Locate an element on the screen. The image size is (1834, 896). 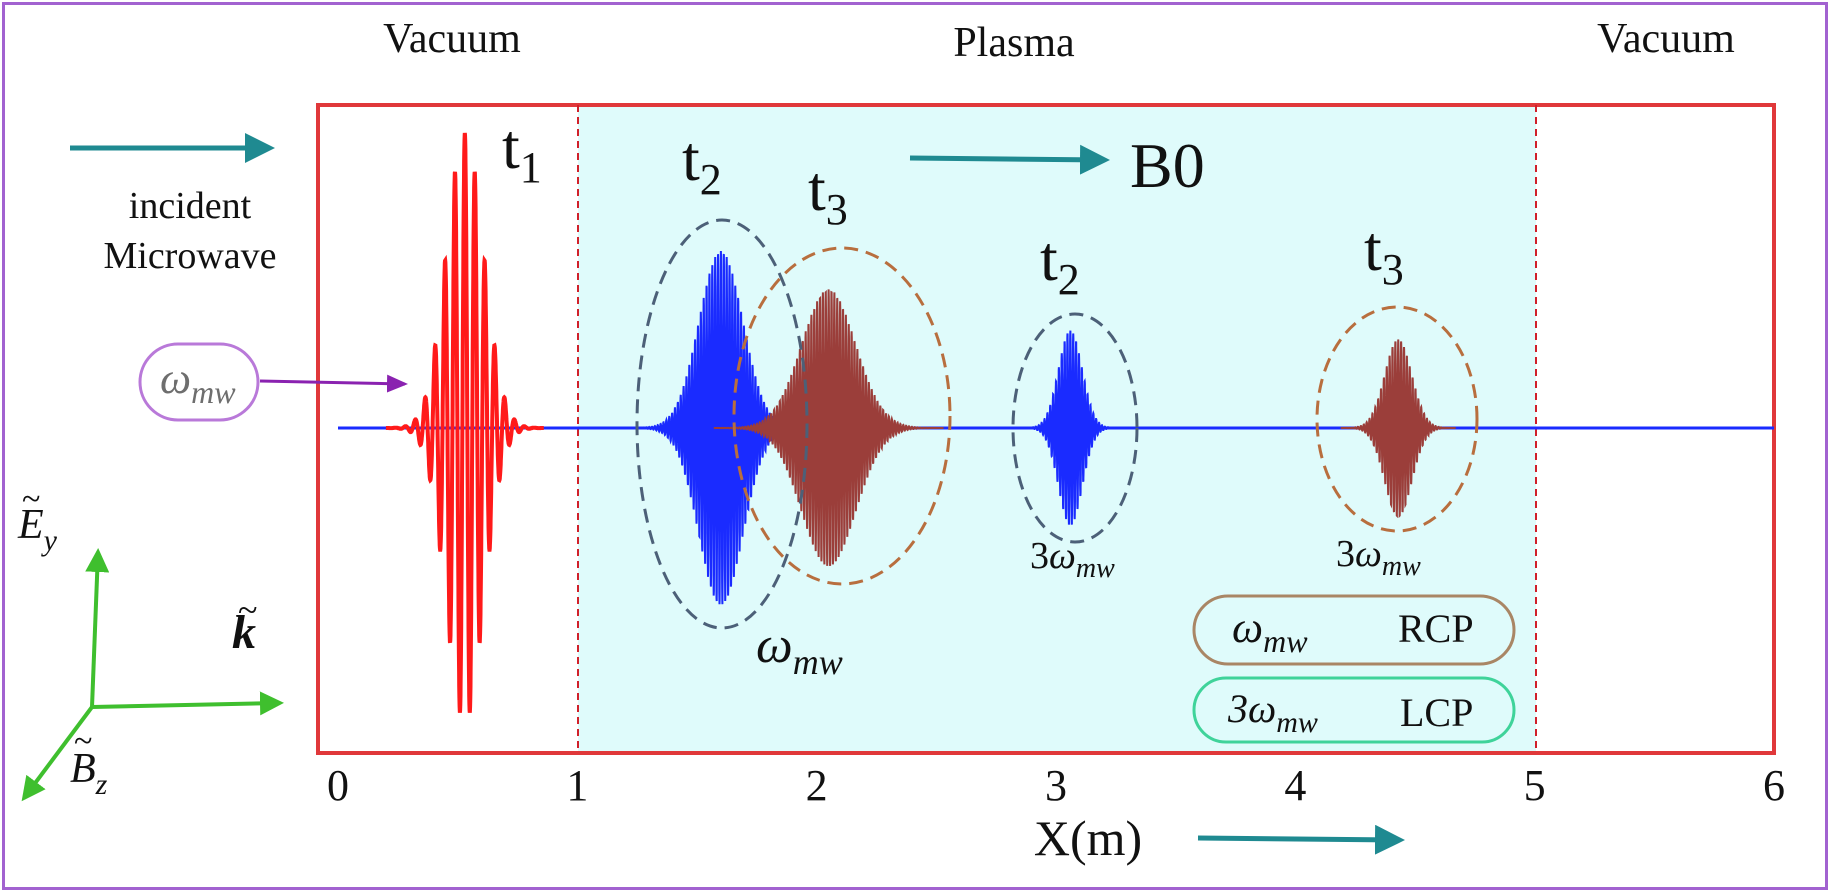
legend-lcp-pol: LCP is located at coordinates (1436, 712).